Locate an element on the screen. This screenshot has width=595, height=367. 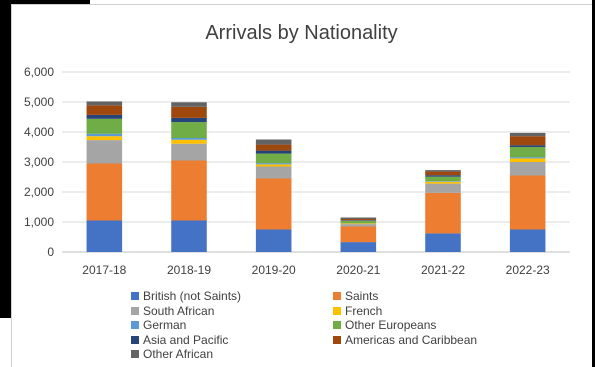
legend-item: Other African is located at coordinates (172, 354).